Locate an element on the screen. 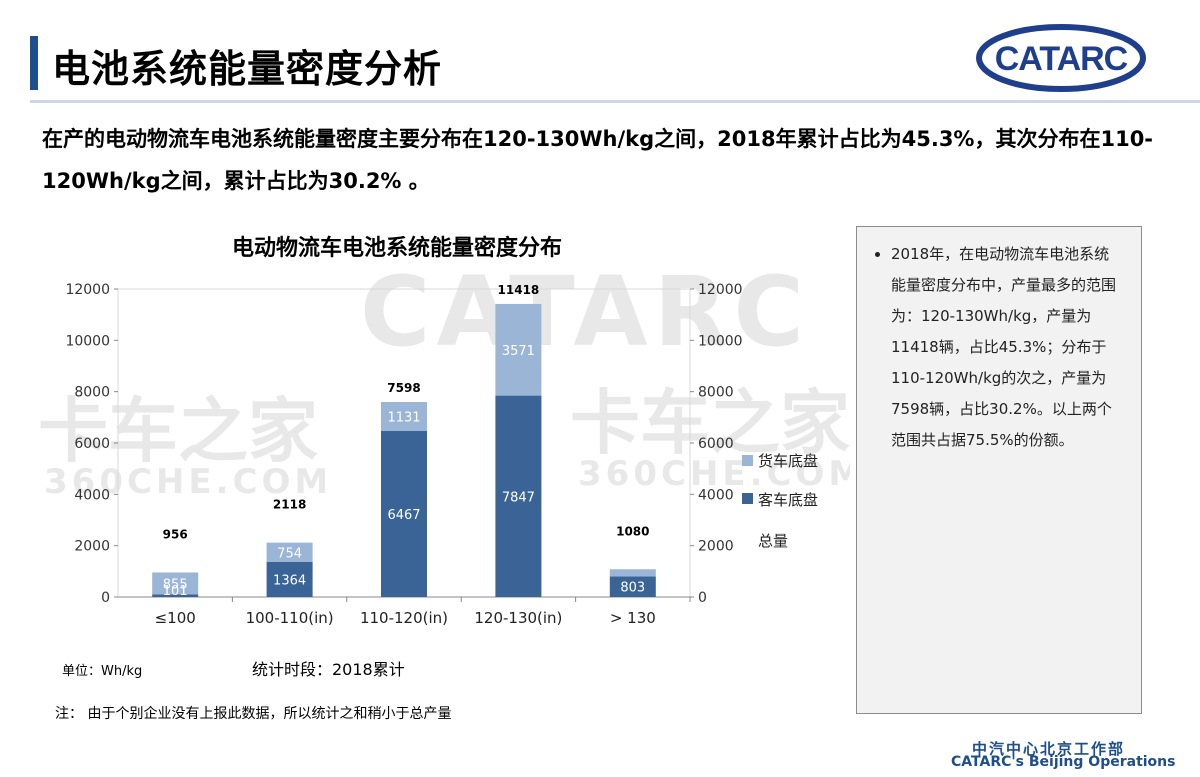  y-tick-label-left: 4000 is located at coordinates (92, 495).